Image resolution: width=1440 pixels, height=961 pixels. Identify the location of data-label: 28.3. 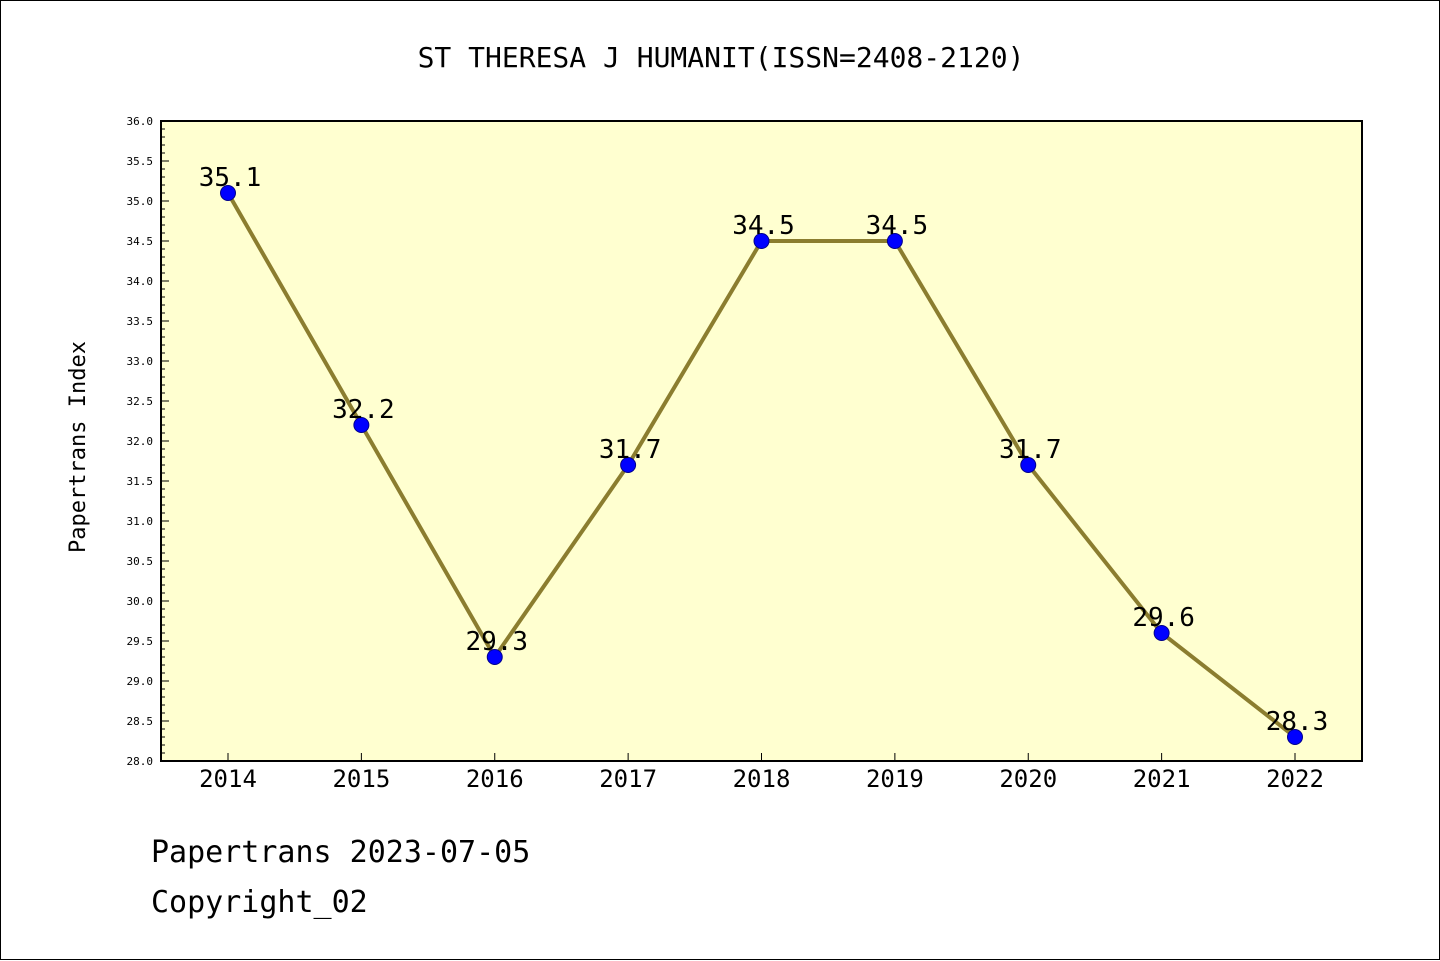
(1297, 722).